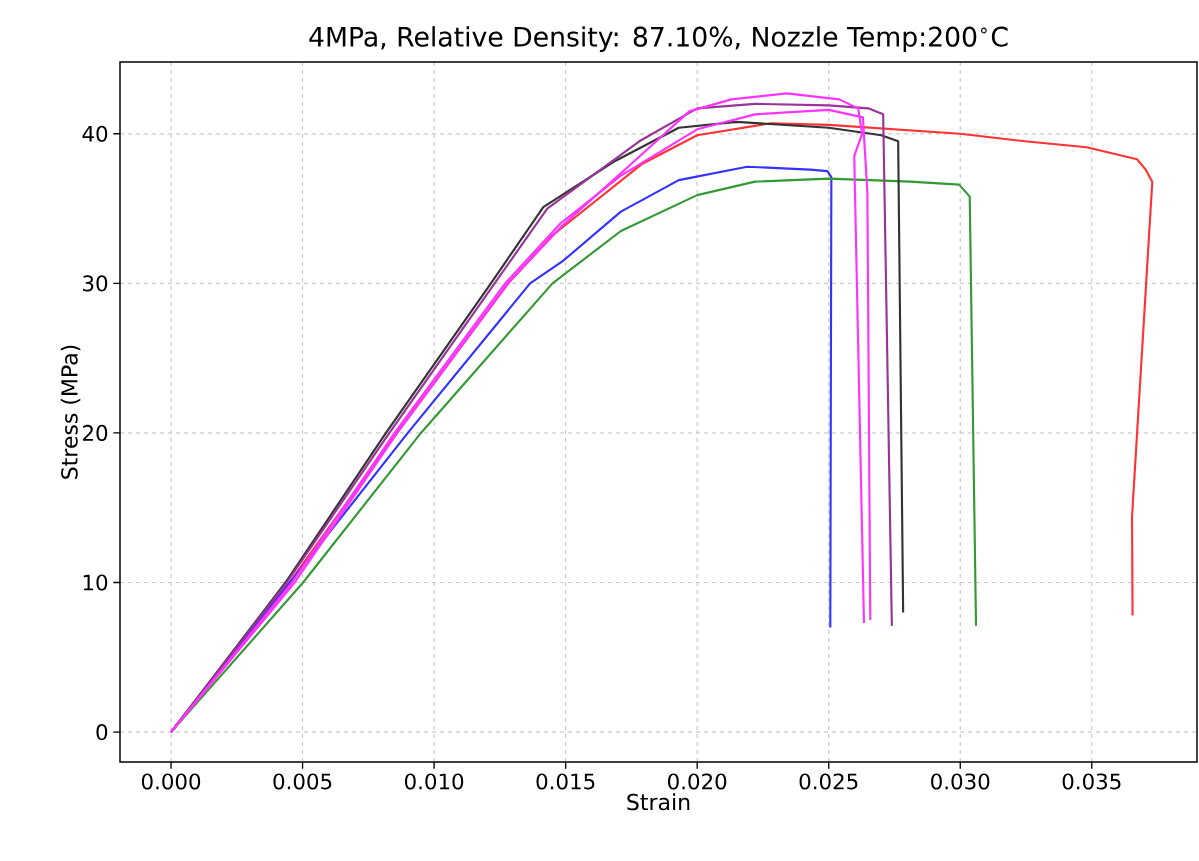  Describe the element at coordinates (960, 781) in the screenshot. I see `x-tick-label: 0.030` at that location.